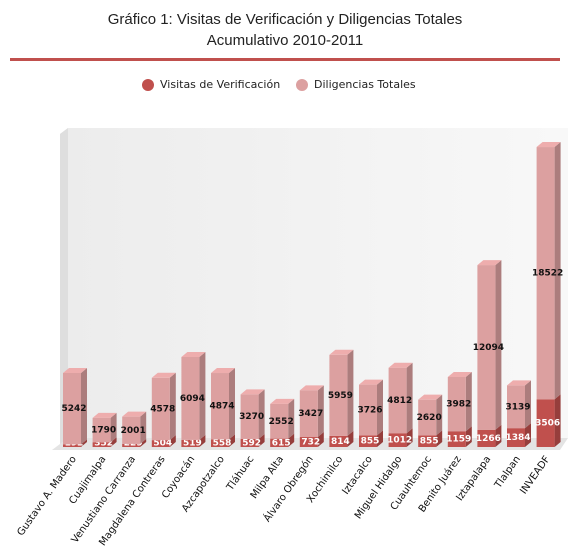 The image size is (570, 546). I want to click on value-label: 732, so click(310, 443).